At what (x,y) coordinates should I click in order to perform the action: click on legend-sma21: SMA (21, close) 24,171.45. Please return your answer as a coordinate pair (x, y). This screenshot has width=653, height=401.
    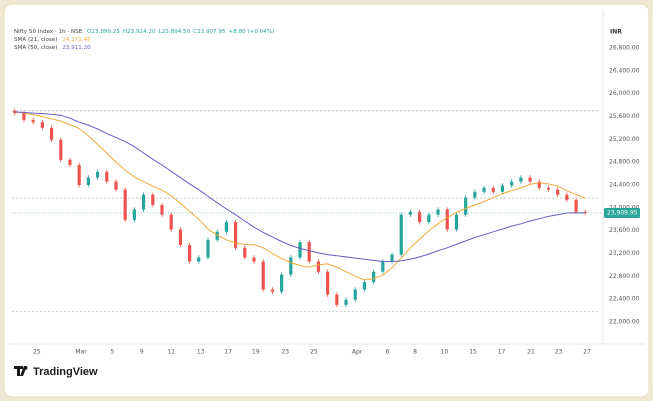
    Looking at the image, I should click on (52, 40).